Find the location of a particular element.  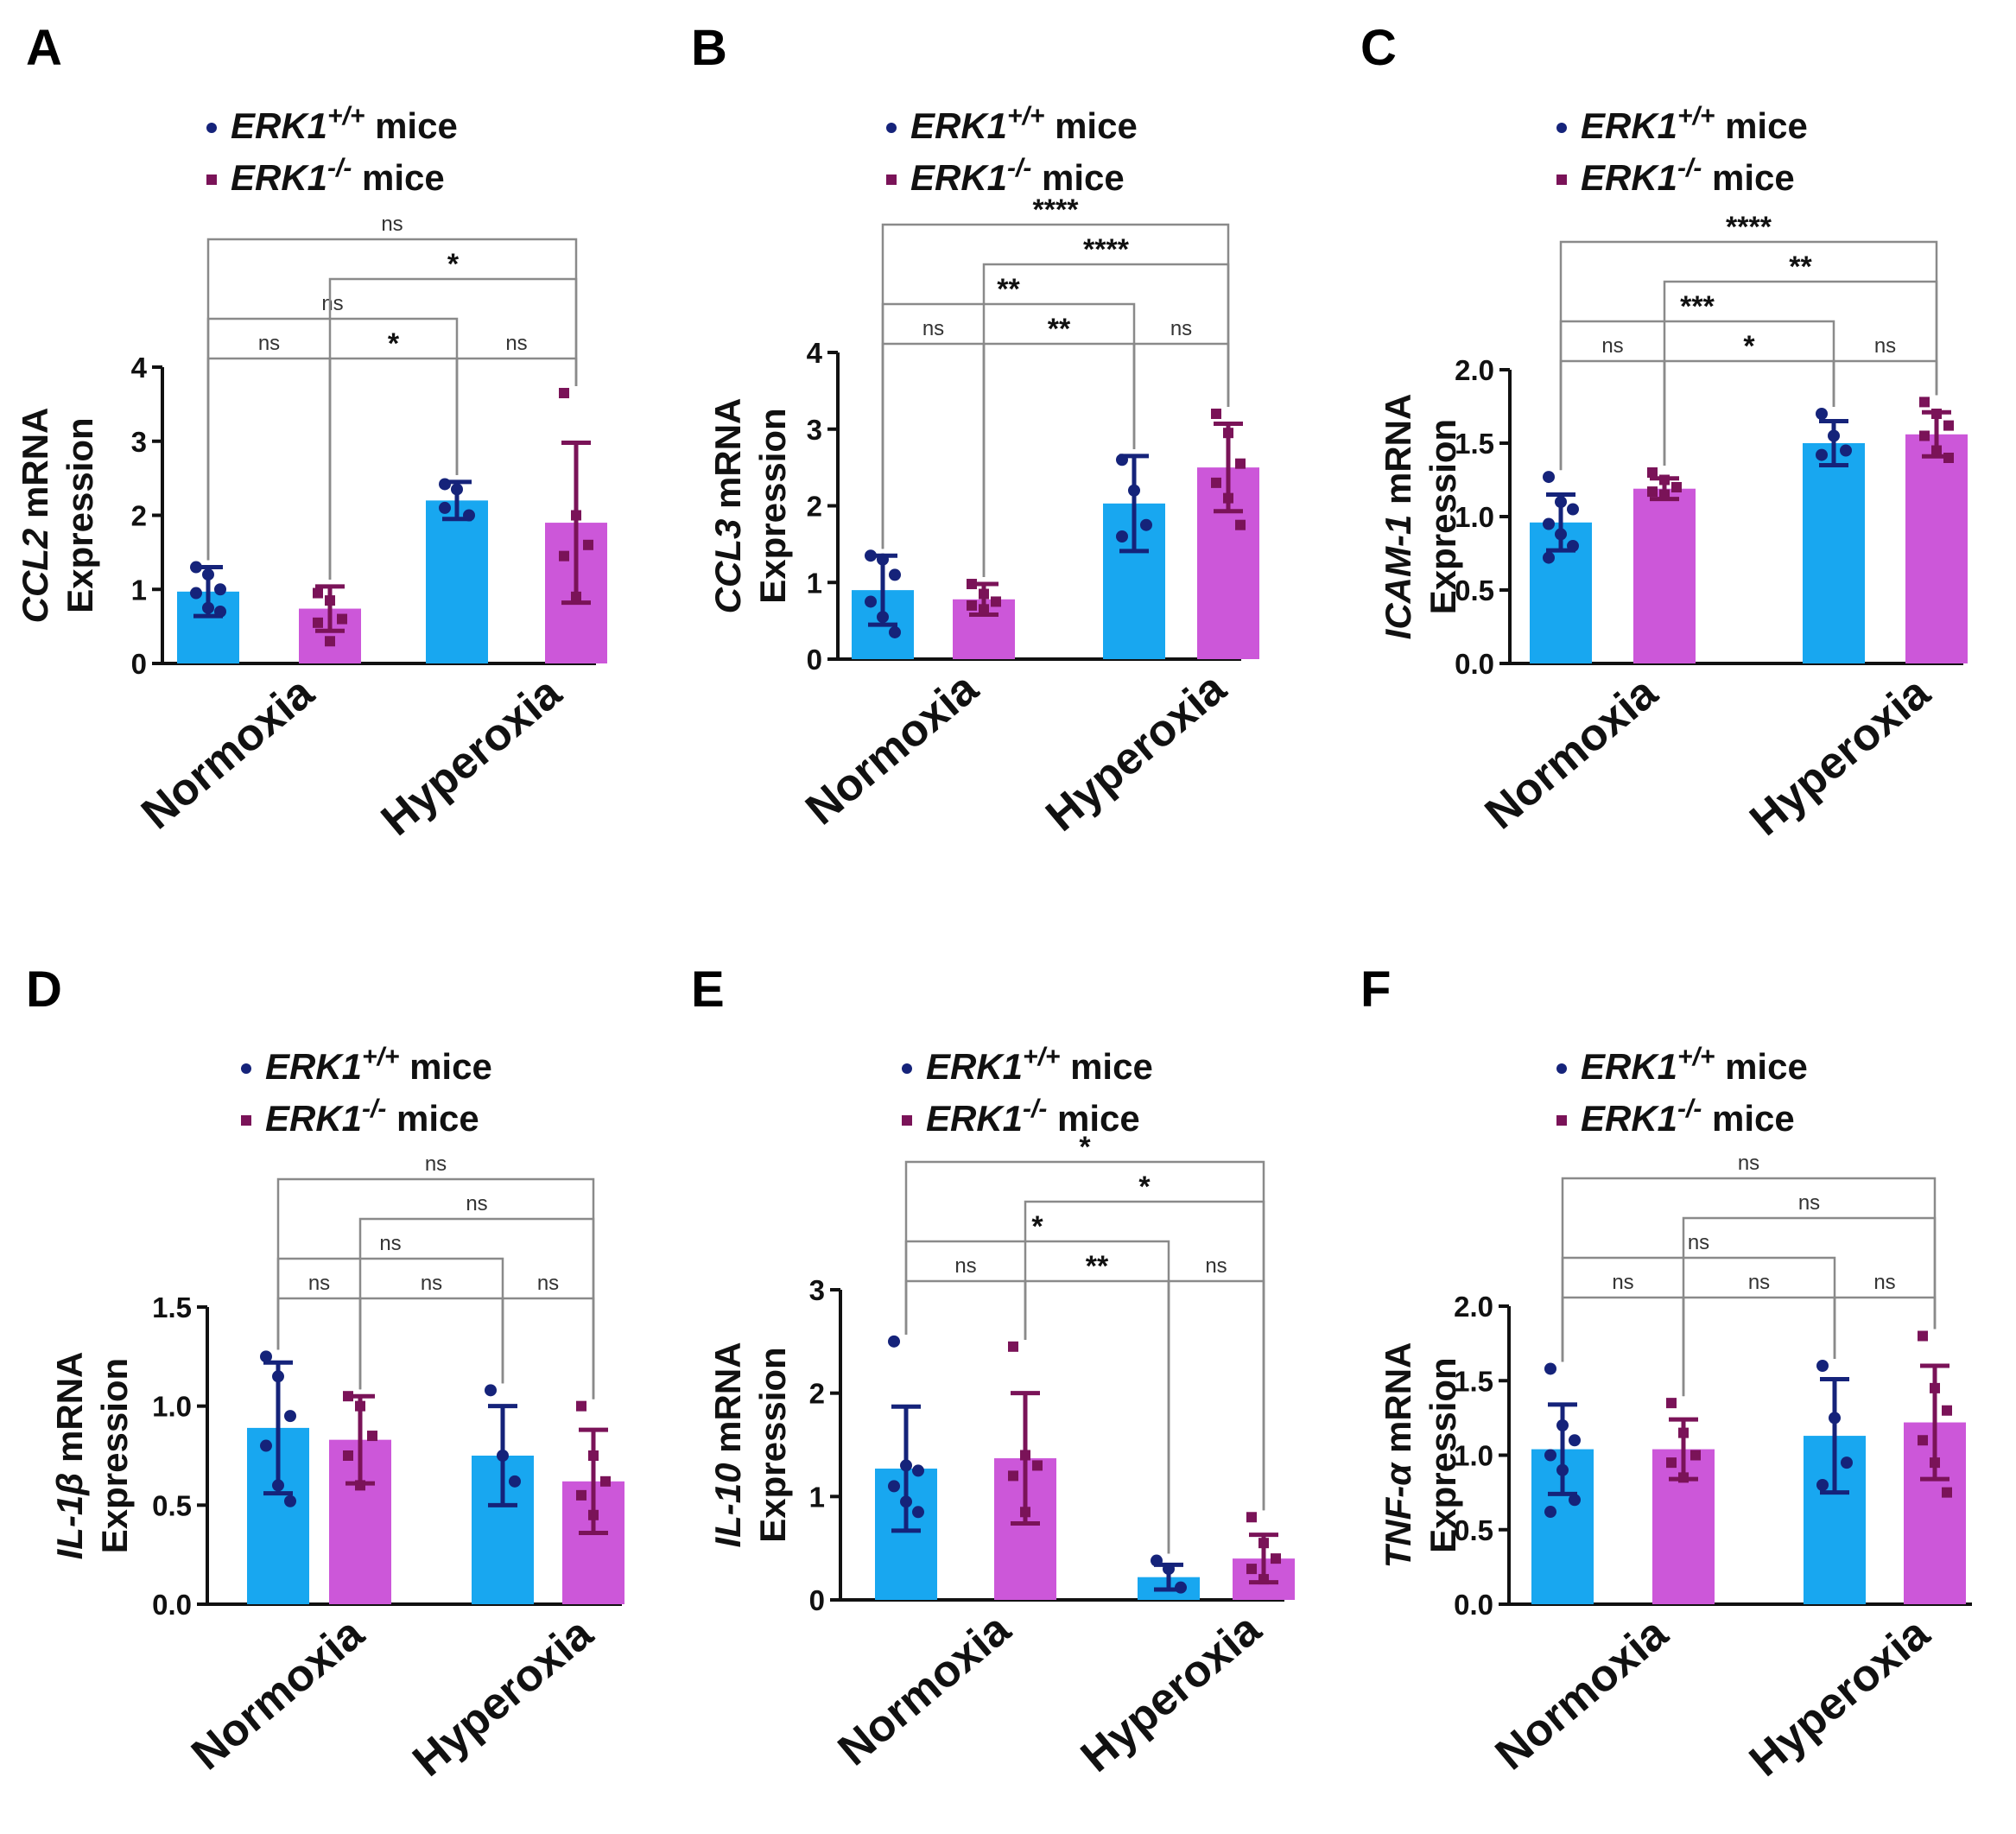

y-axis-label-line2: Expression is located at coordinates (773, 1444).